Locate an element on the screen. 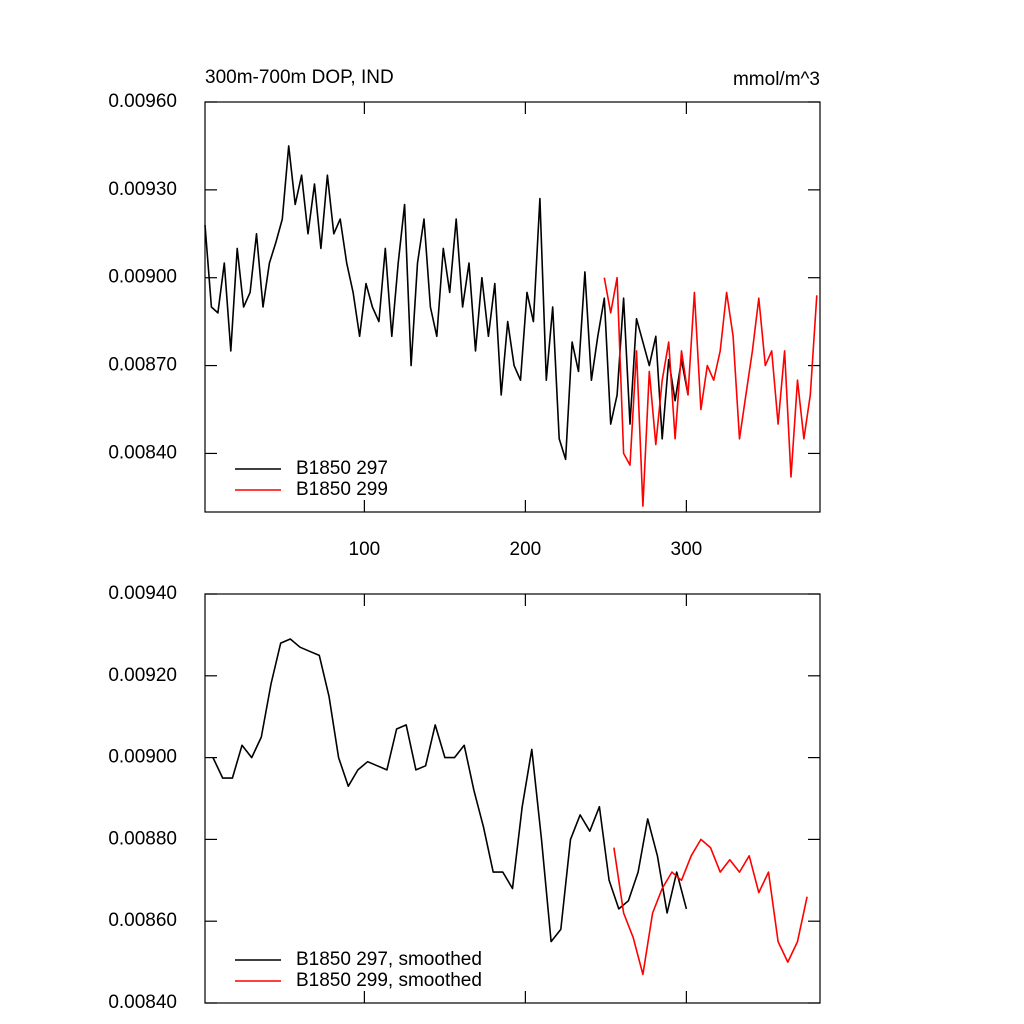  chart-title: 300m-700m DOP, IND is located at coordinates (299, 77).